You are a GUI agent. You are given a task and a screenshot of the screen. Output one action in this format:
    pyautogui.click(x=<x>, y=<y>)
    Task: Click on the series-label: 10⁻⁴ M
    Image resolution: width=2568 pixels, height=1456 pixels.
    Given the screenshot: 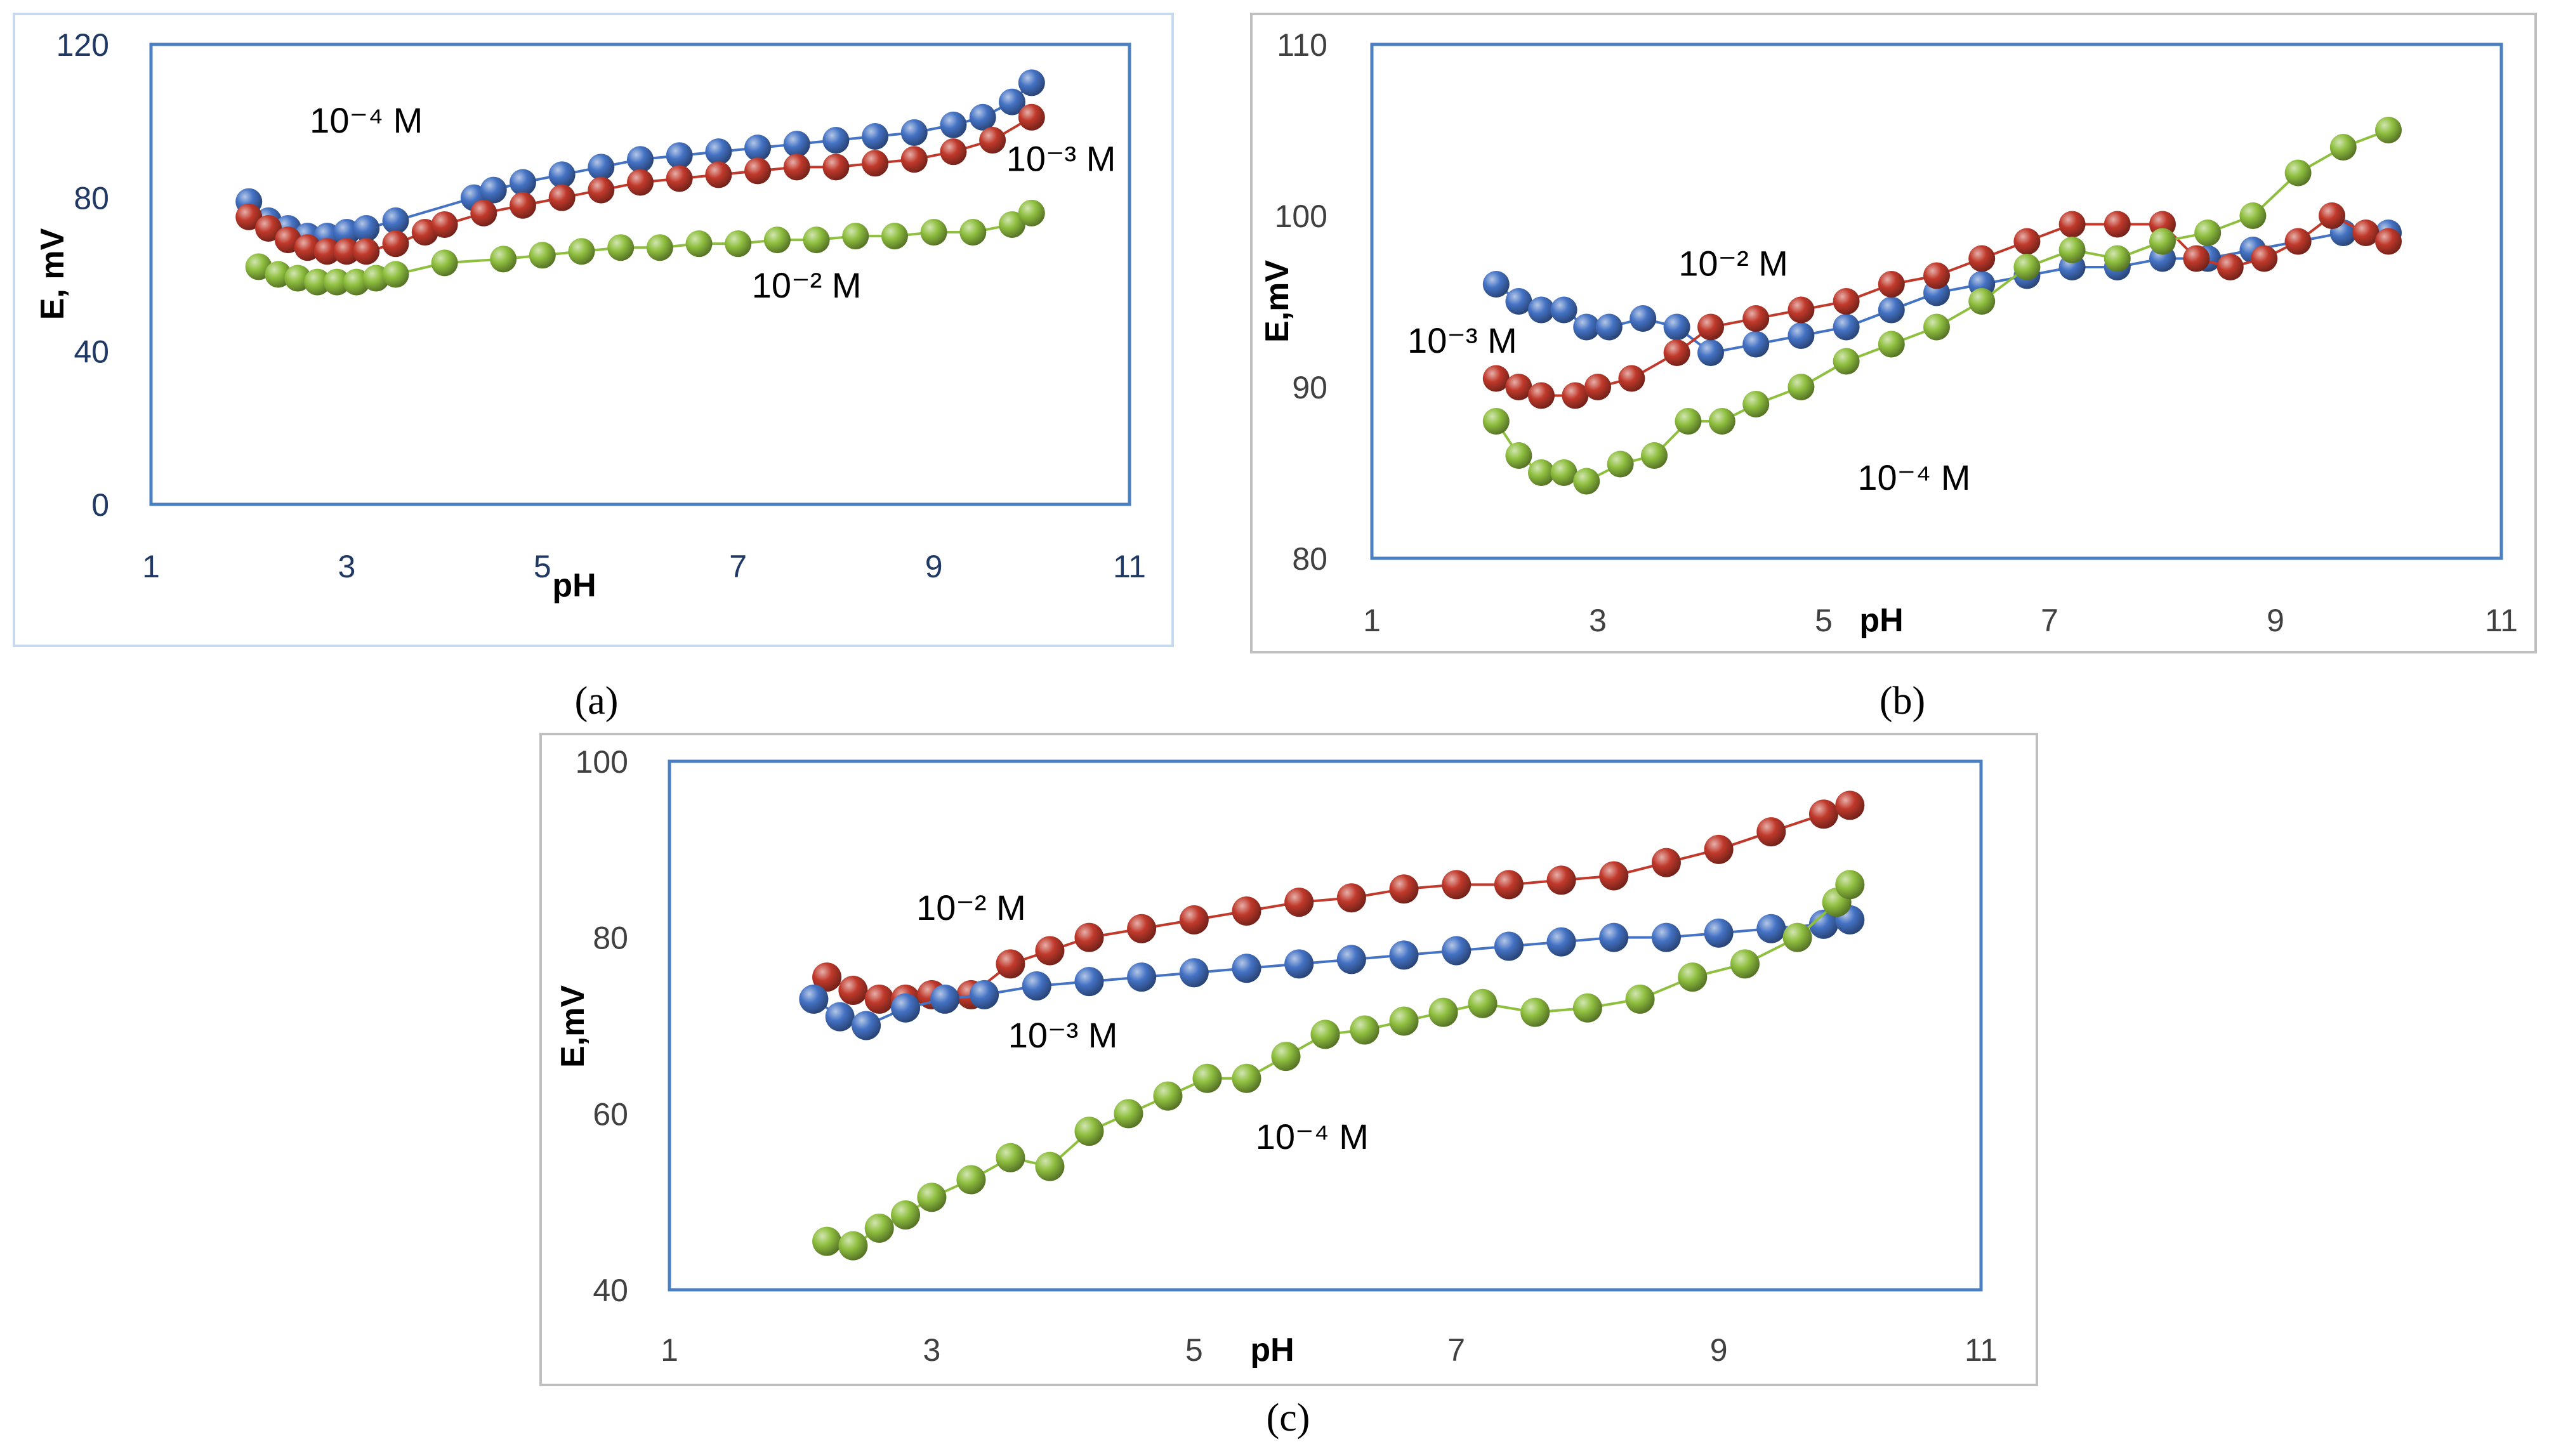 What is the action you would take?
    pyautogui.click(x=1312, y=1137)
    